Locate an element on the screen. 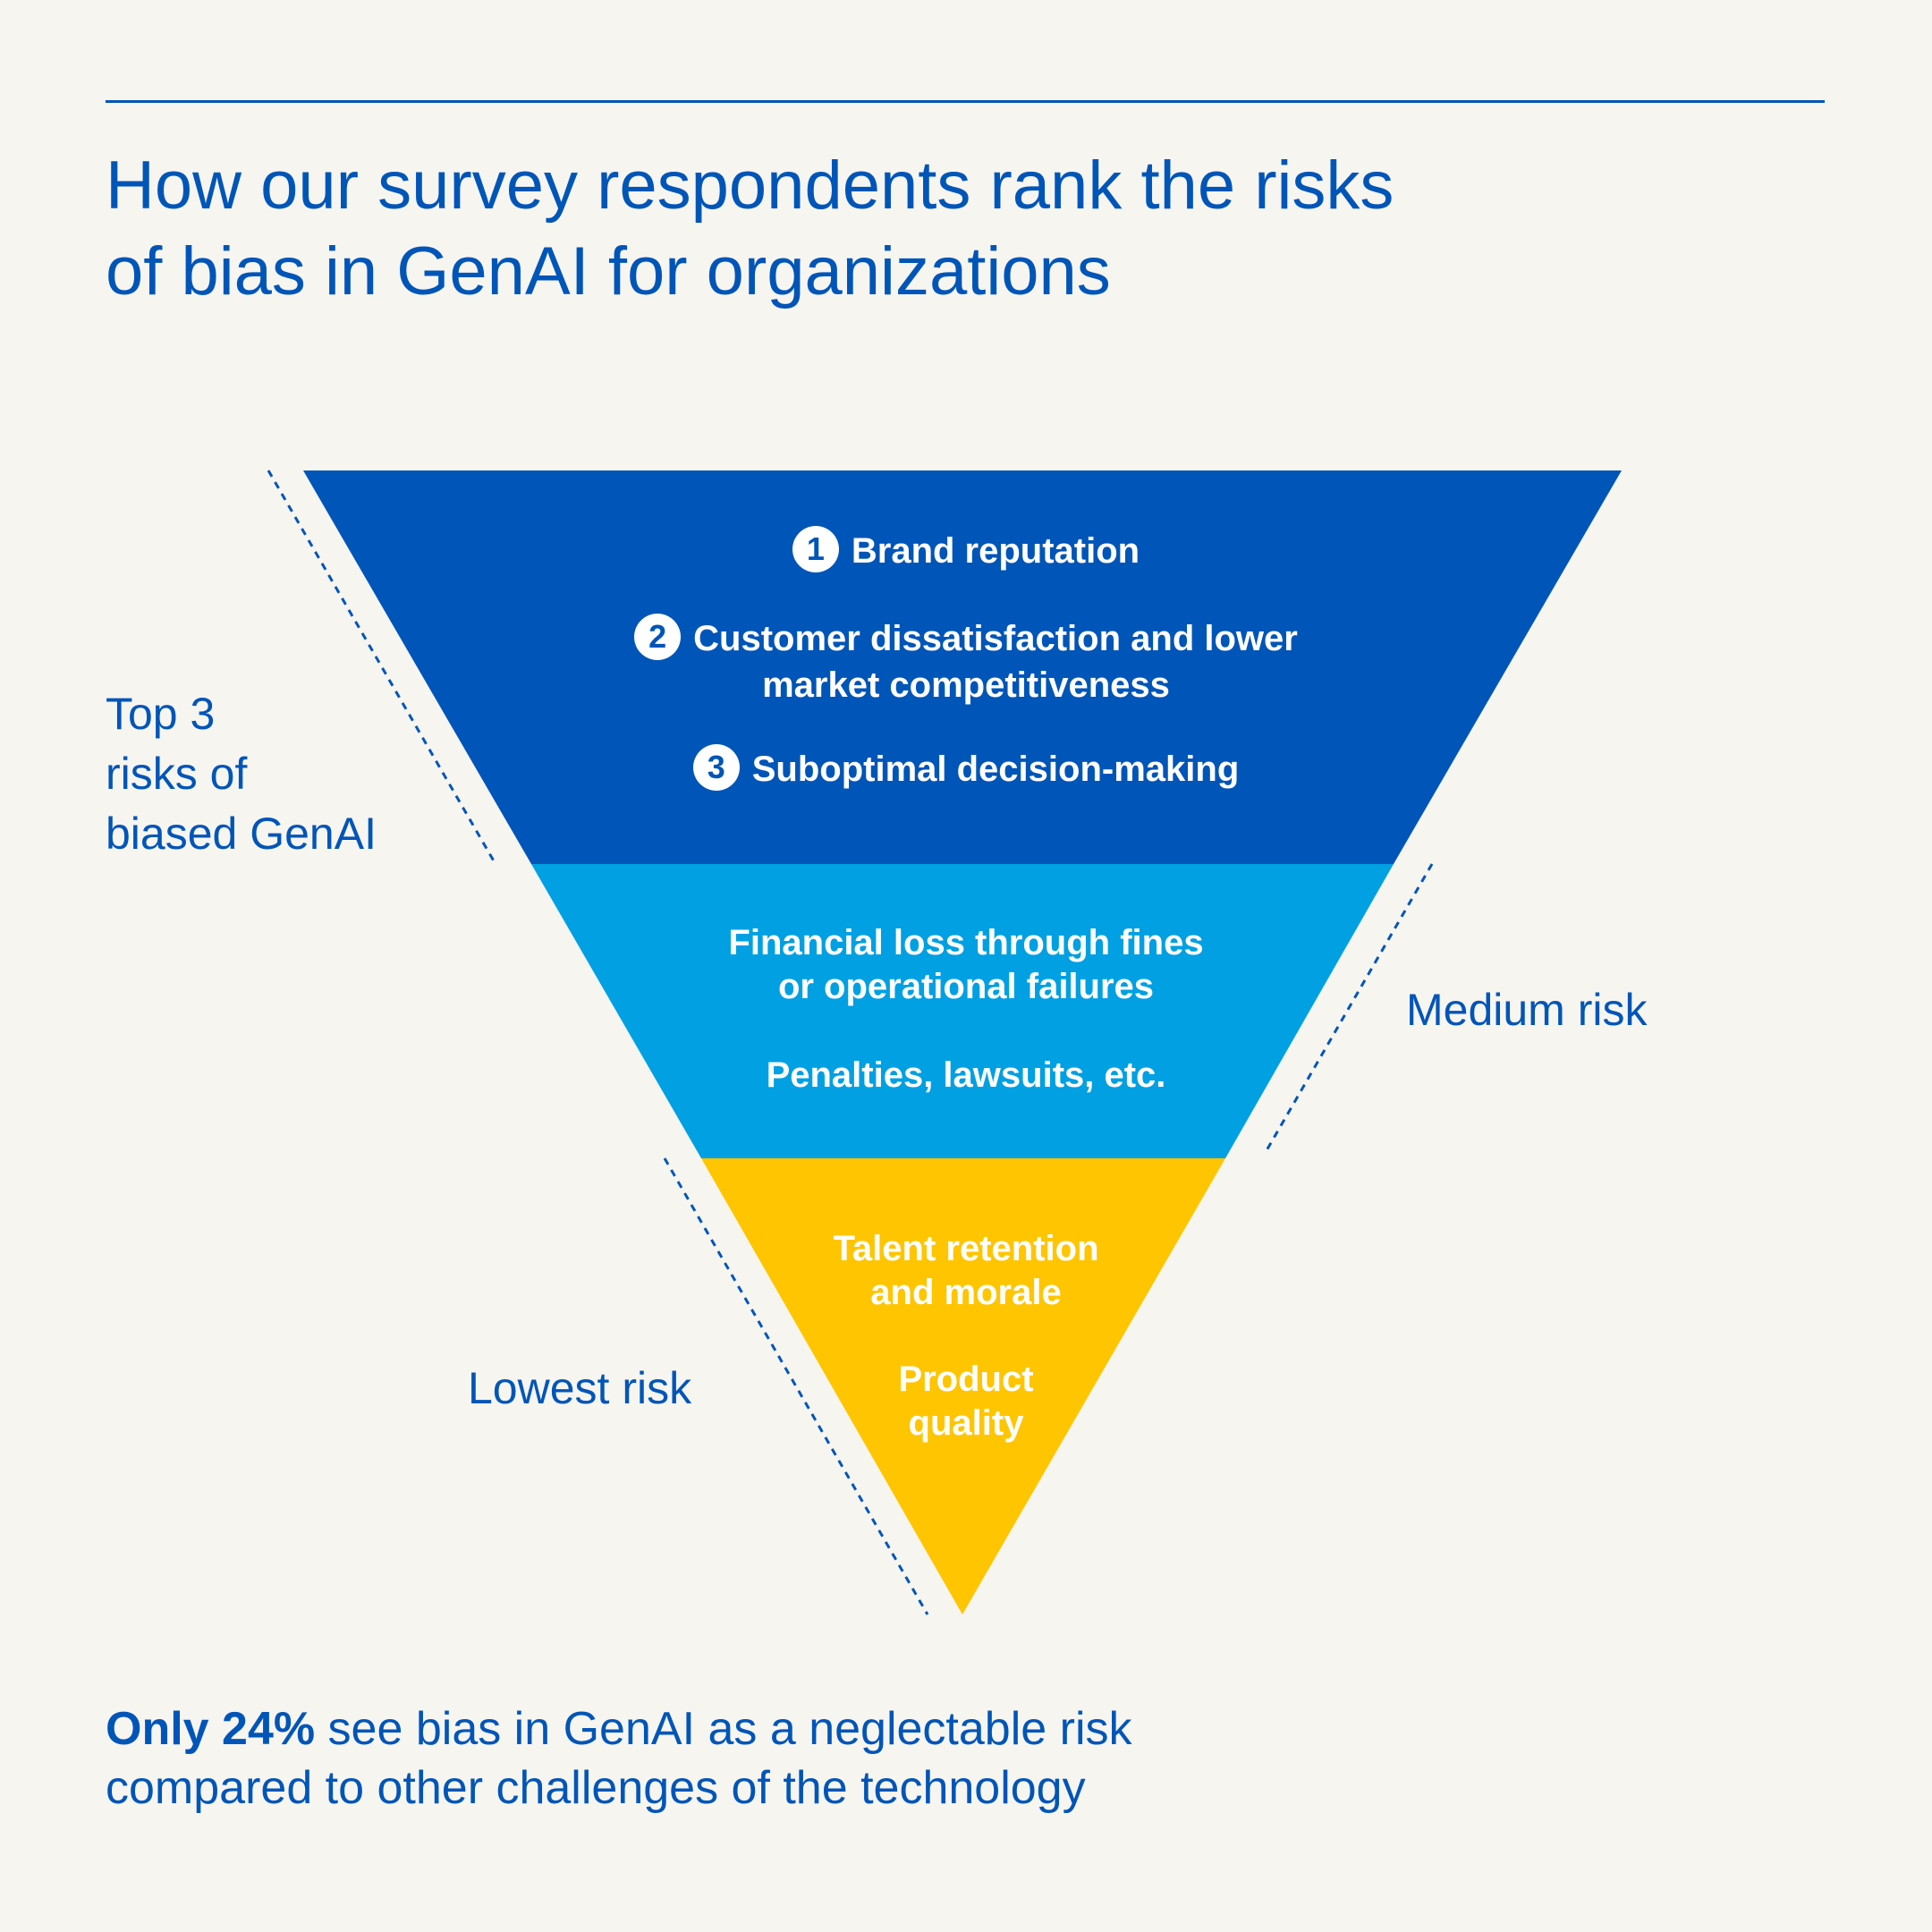  lowest-risk-label: Lowest risk is located at coordinates (580, 1388).